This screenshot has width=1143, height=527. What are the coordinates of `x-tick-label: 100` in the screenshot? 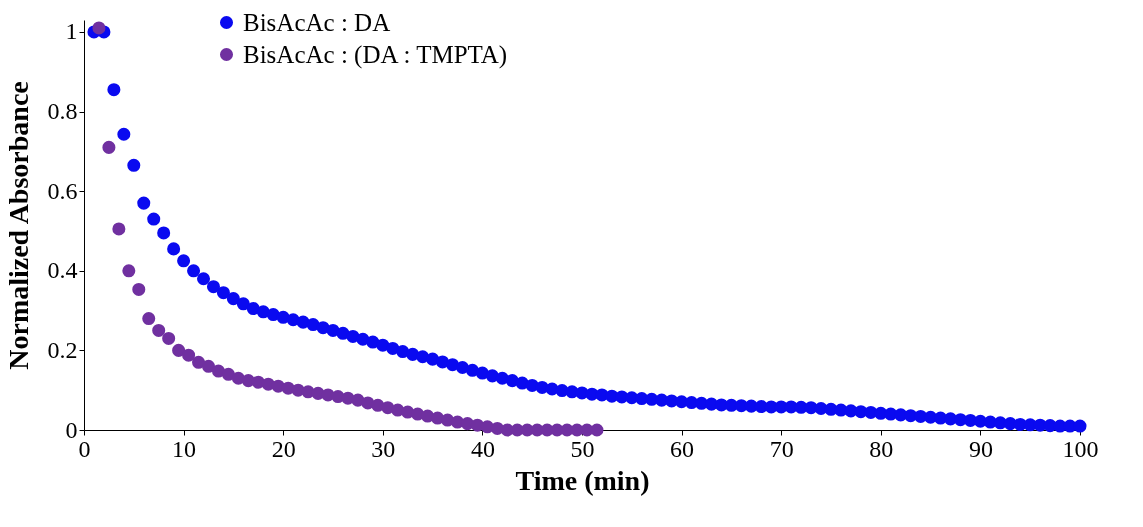 It's located at (1080, 448).